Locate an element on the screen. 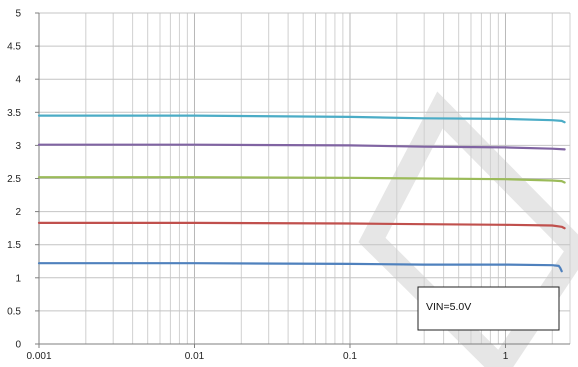 The width and height of the screenshot is (578, 367). y-tick-label: 3 is located at coordinates (18, 146).